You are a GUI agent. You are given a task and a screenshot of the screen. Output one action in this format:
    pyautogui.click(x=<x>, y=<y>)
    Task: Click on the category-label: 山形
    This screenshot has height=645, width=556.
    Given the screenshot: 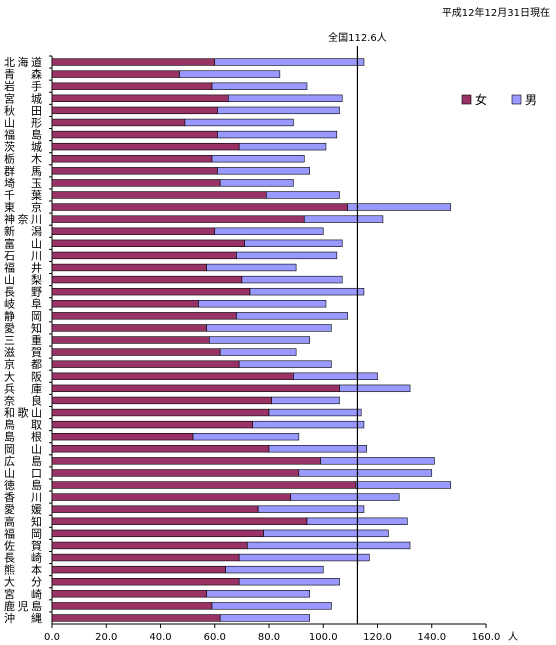 What is the action you would take?
    pyautogui.click(x=23, y=122)
    